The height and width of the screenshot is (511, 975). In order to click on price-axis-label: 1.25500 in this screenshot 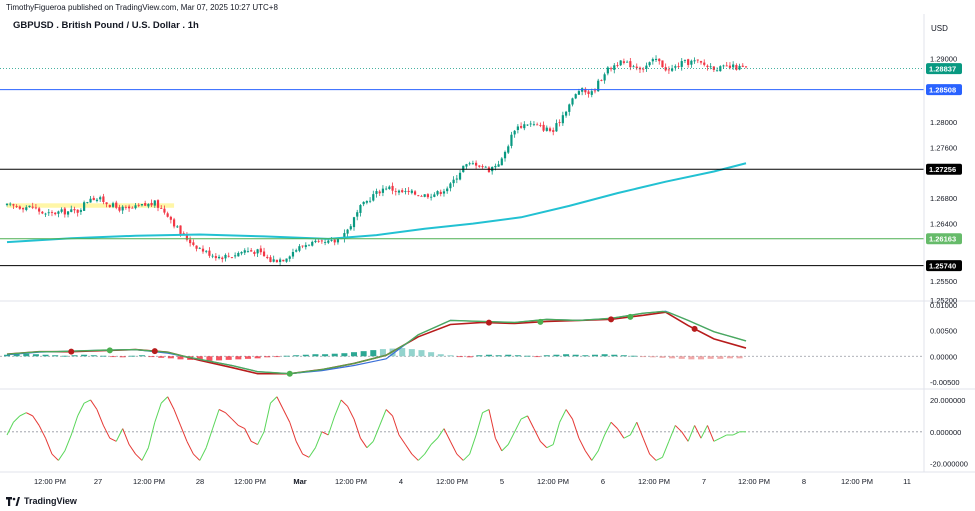, I will do `click(943, 281)`.